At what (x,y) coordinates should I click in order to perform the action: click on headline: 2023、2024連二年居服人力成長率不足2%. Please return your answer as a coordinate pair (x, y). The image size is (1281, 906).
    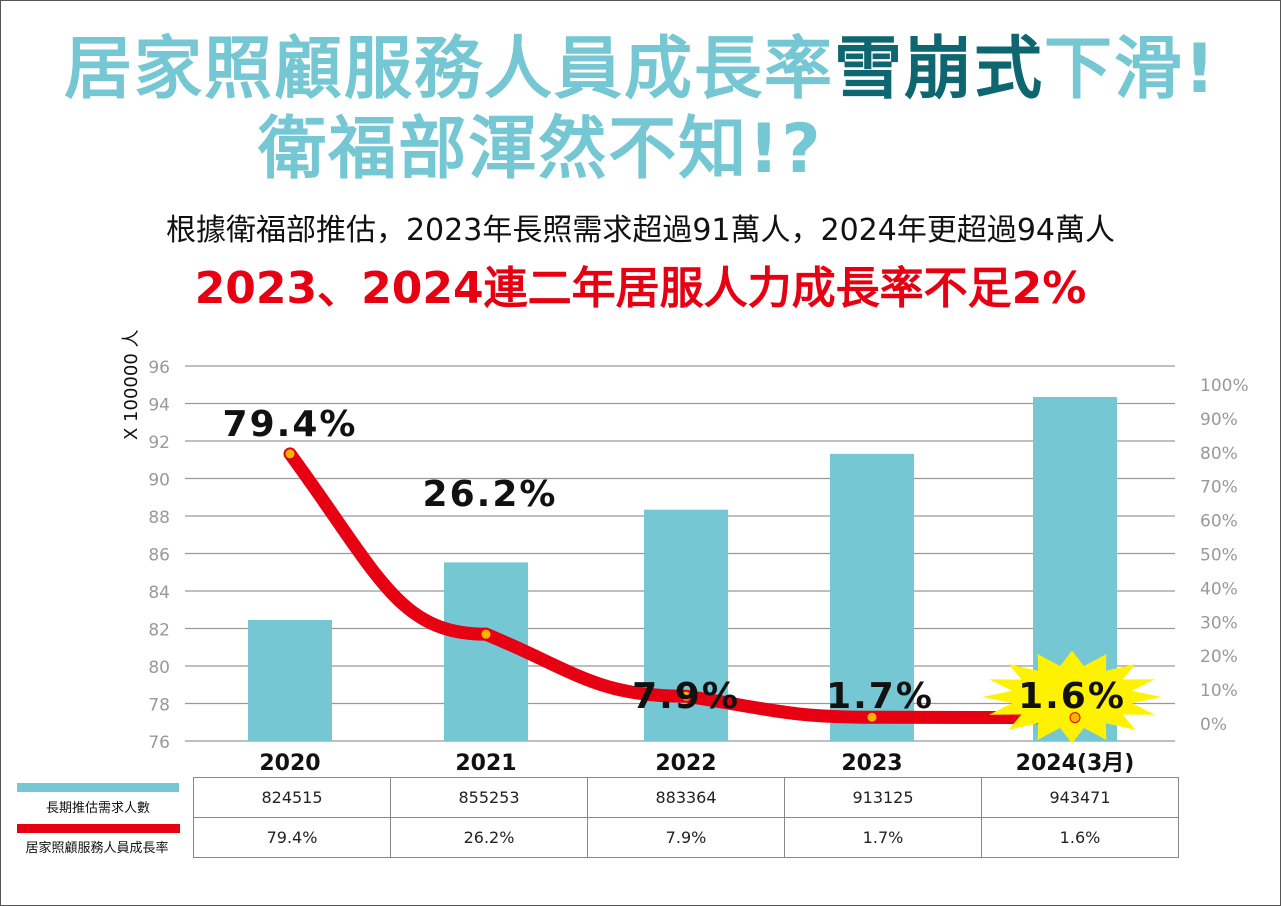
    Looking at the image, I should click on (640, 288).